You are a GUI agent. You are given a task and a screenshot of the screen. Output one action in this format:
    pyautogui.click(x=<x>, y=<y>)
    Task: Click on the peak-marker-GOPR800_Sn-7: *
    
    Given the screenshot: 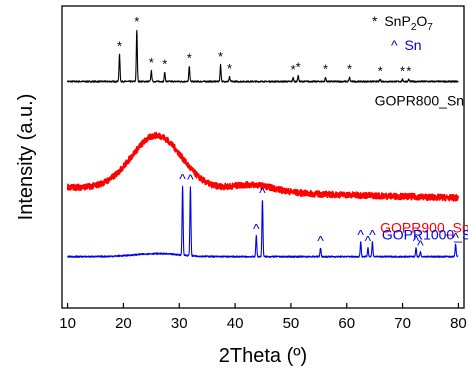 What is the action you would take?
    pyautogui.click(x=293, y=69)
    